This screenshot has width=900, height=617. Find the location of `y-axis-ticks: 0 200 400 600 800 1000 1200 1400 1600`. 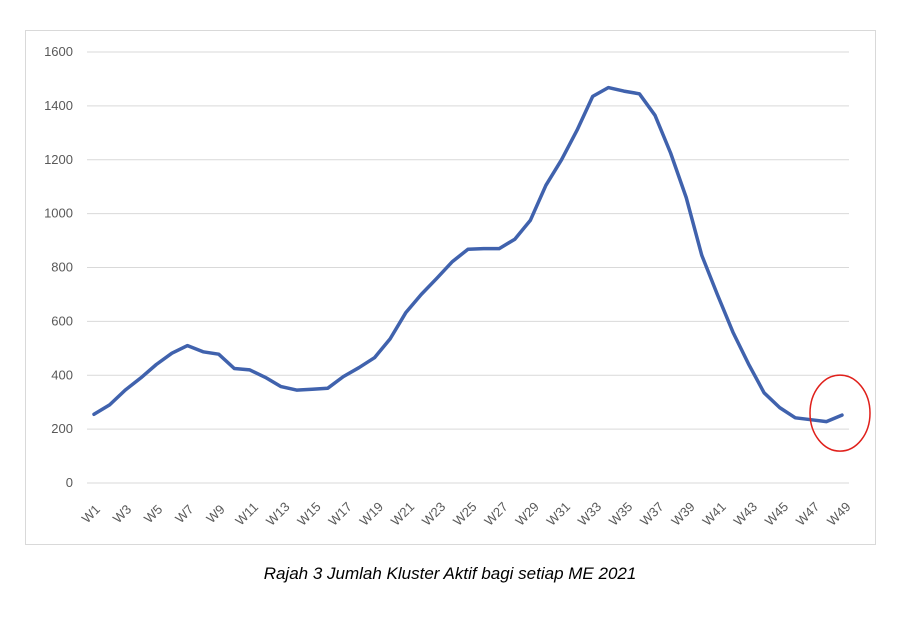

y-axis-ticks: 0 200 400 600 800 1000 1200 1400 1600 is located at coordinates (58, 267).